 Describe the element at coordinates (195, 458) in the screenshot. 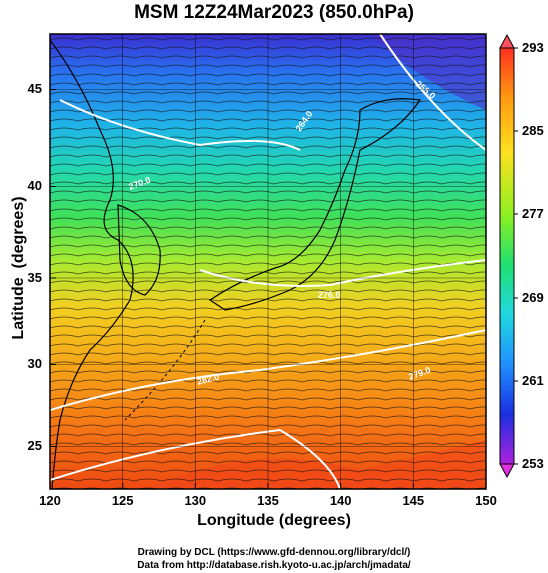

I see `isotherm-south` at that location.